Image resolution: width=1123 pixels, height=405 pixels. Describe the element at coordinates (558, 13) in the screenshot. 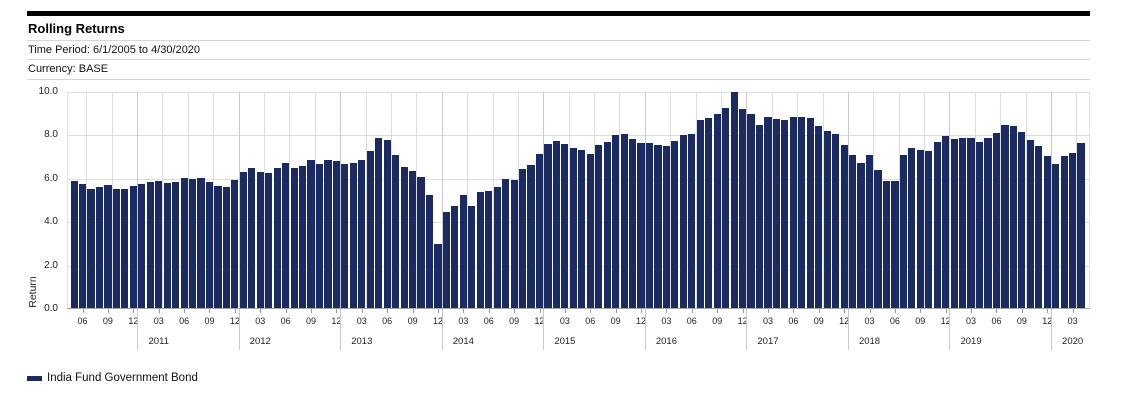

I see `header-black-bar` at that location.